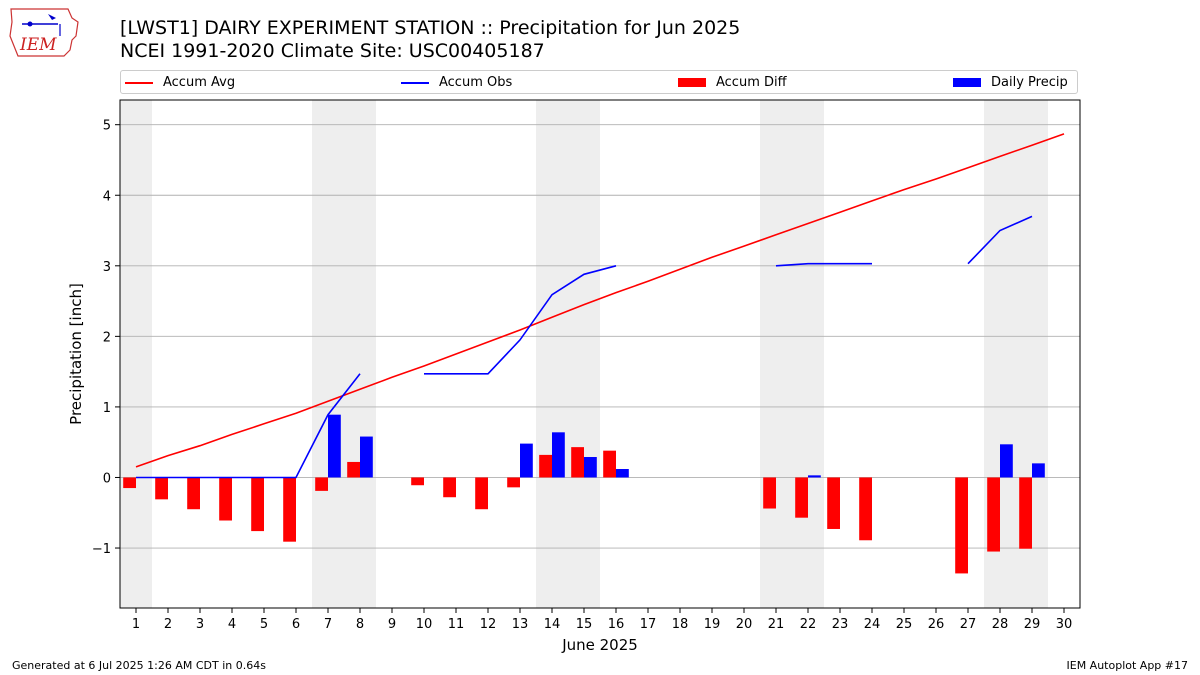  Describe the element at coordinates (456, 624) in the screenshot. I see `x-tick-label: 11` at that location.